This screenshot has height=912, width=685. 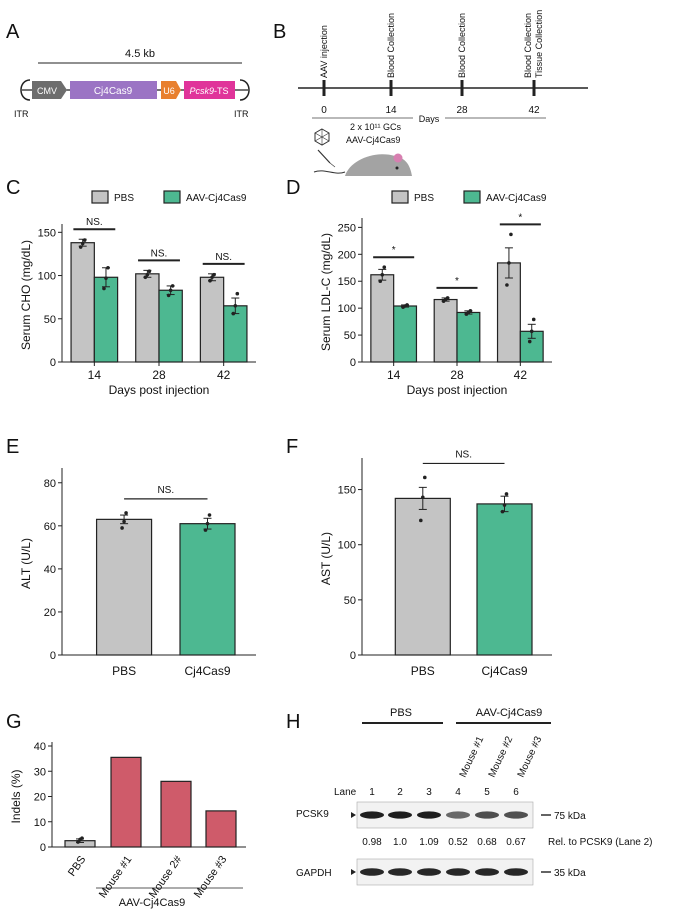 What do you see at coordinates (314, 873) in the screenshot?
I see `gapdh-label: GAPDH` at bounding box center [314, 873].